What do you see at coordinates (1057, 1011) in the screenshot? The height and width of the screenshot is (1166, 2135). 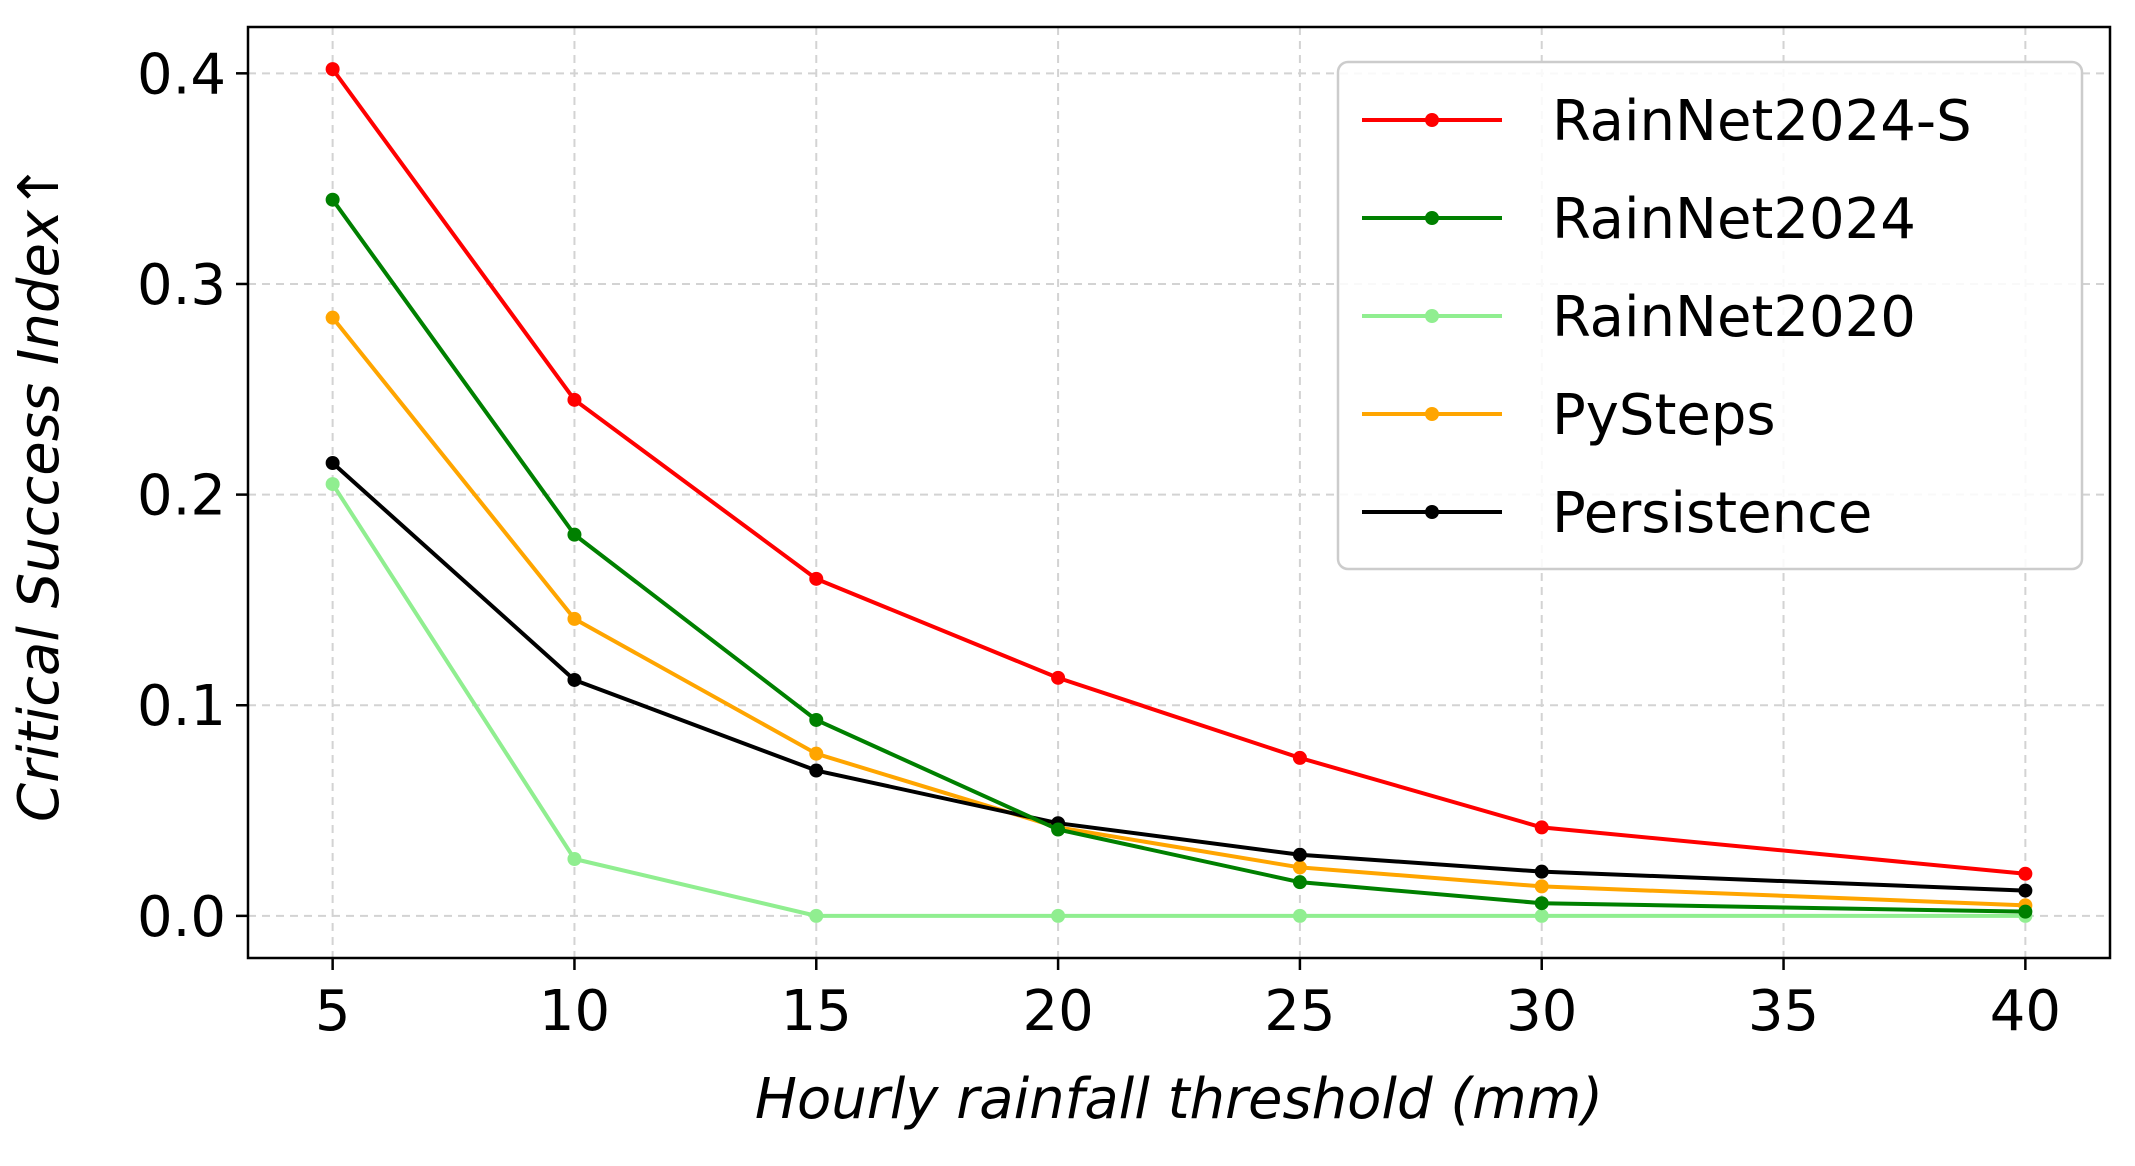 I see `x-tick-label: 20` at bounding box center [1057, 1011].